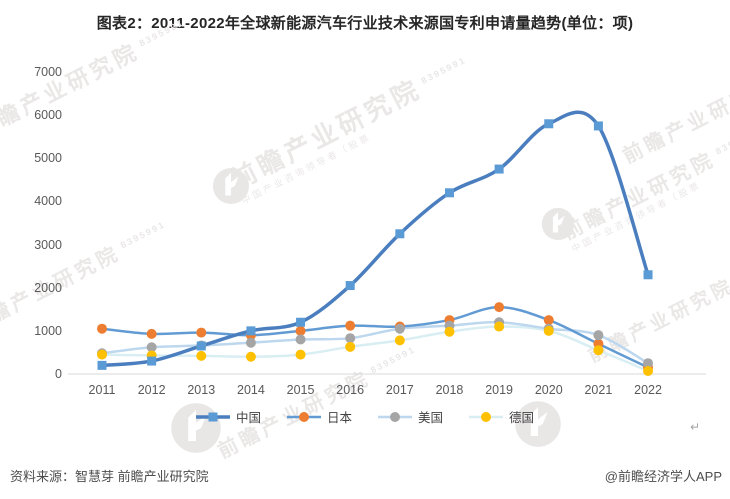 The height and width of the screenshot is (499, 730). I want to click on x-tick-label: 2011, so click(102, 390).